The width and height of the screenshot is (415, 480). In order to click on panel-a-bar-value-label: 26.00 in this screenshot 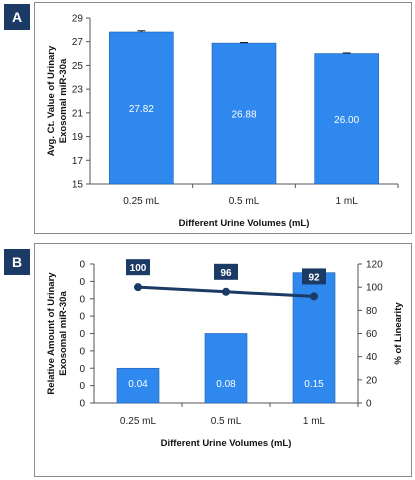, I will do `click(346, 120)`.